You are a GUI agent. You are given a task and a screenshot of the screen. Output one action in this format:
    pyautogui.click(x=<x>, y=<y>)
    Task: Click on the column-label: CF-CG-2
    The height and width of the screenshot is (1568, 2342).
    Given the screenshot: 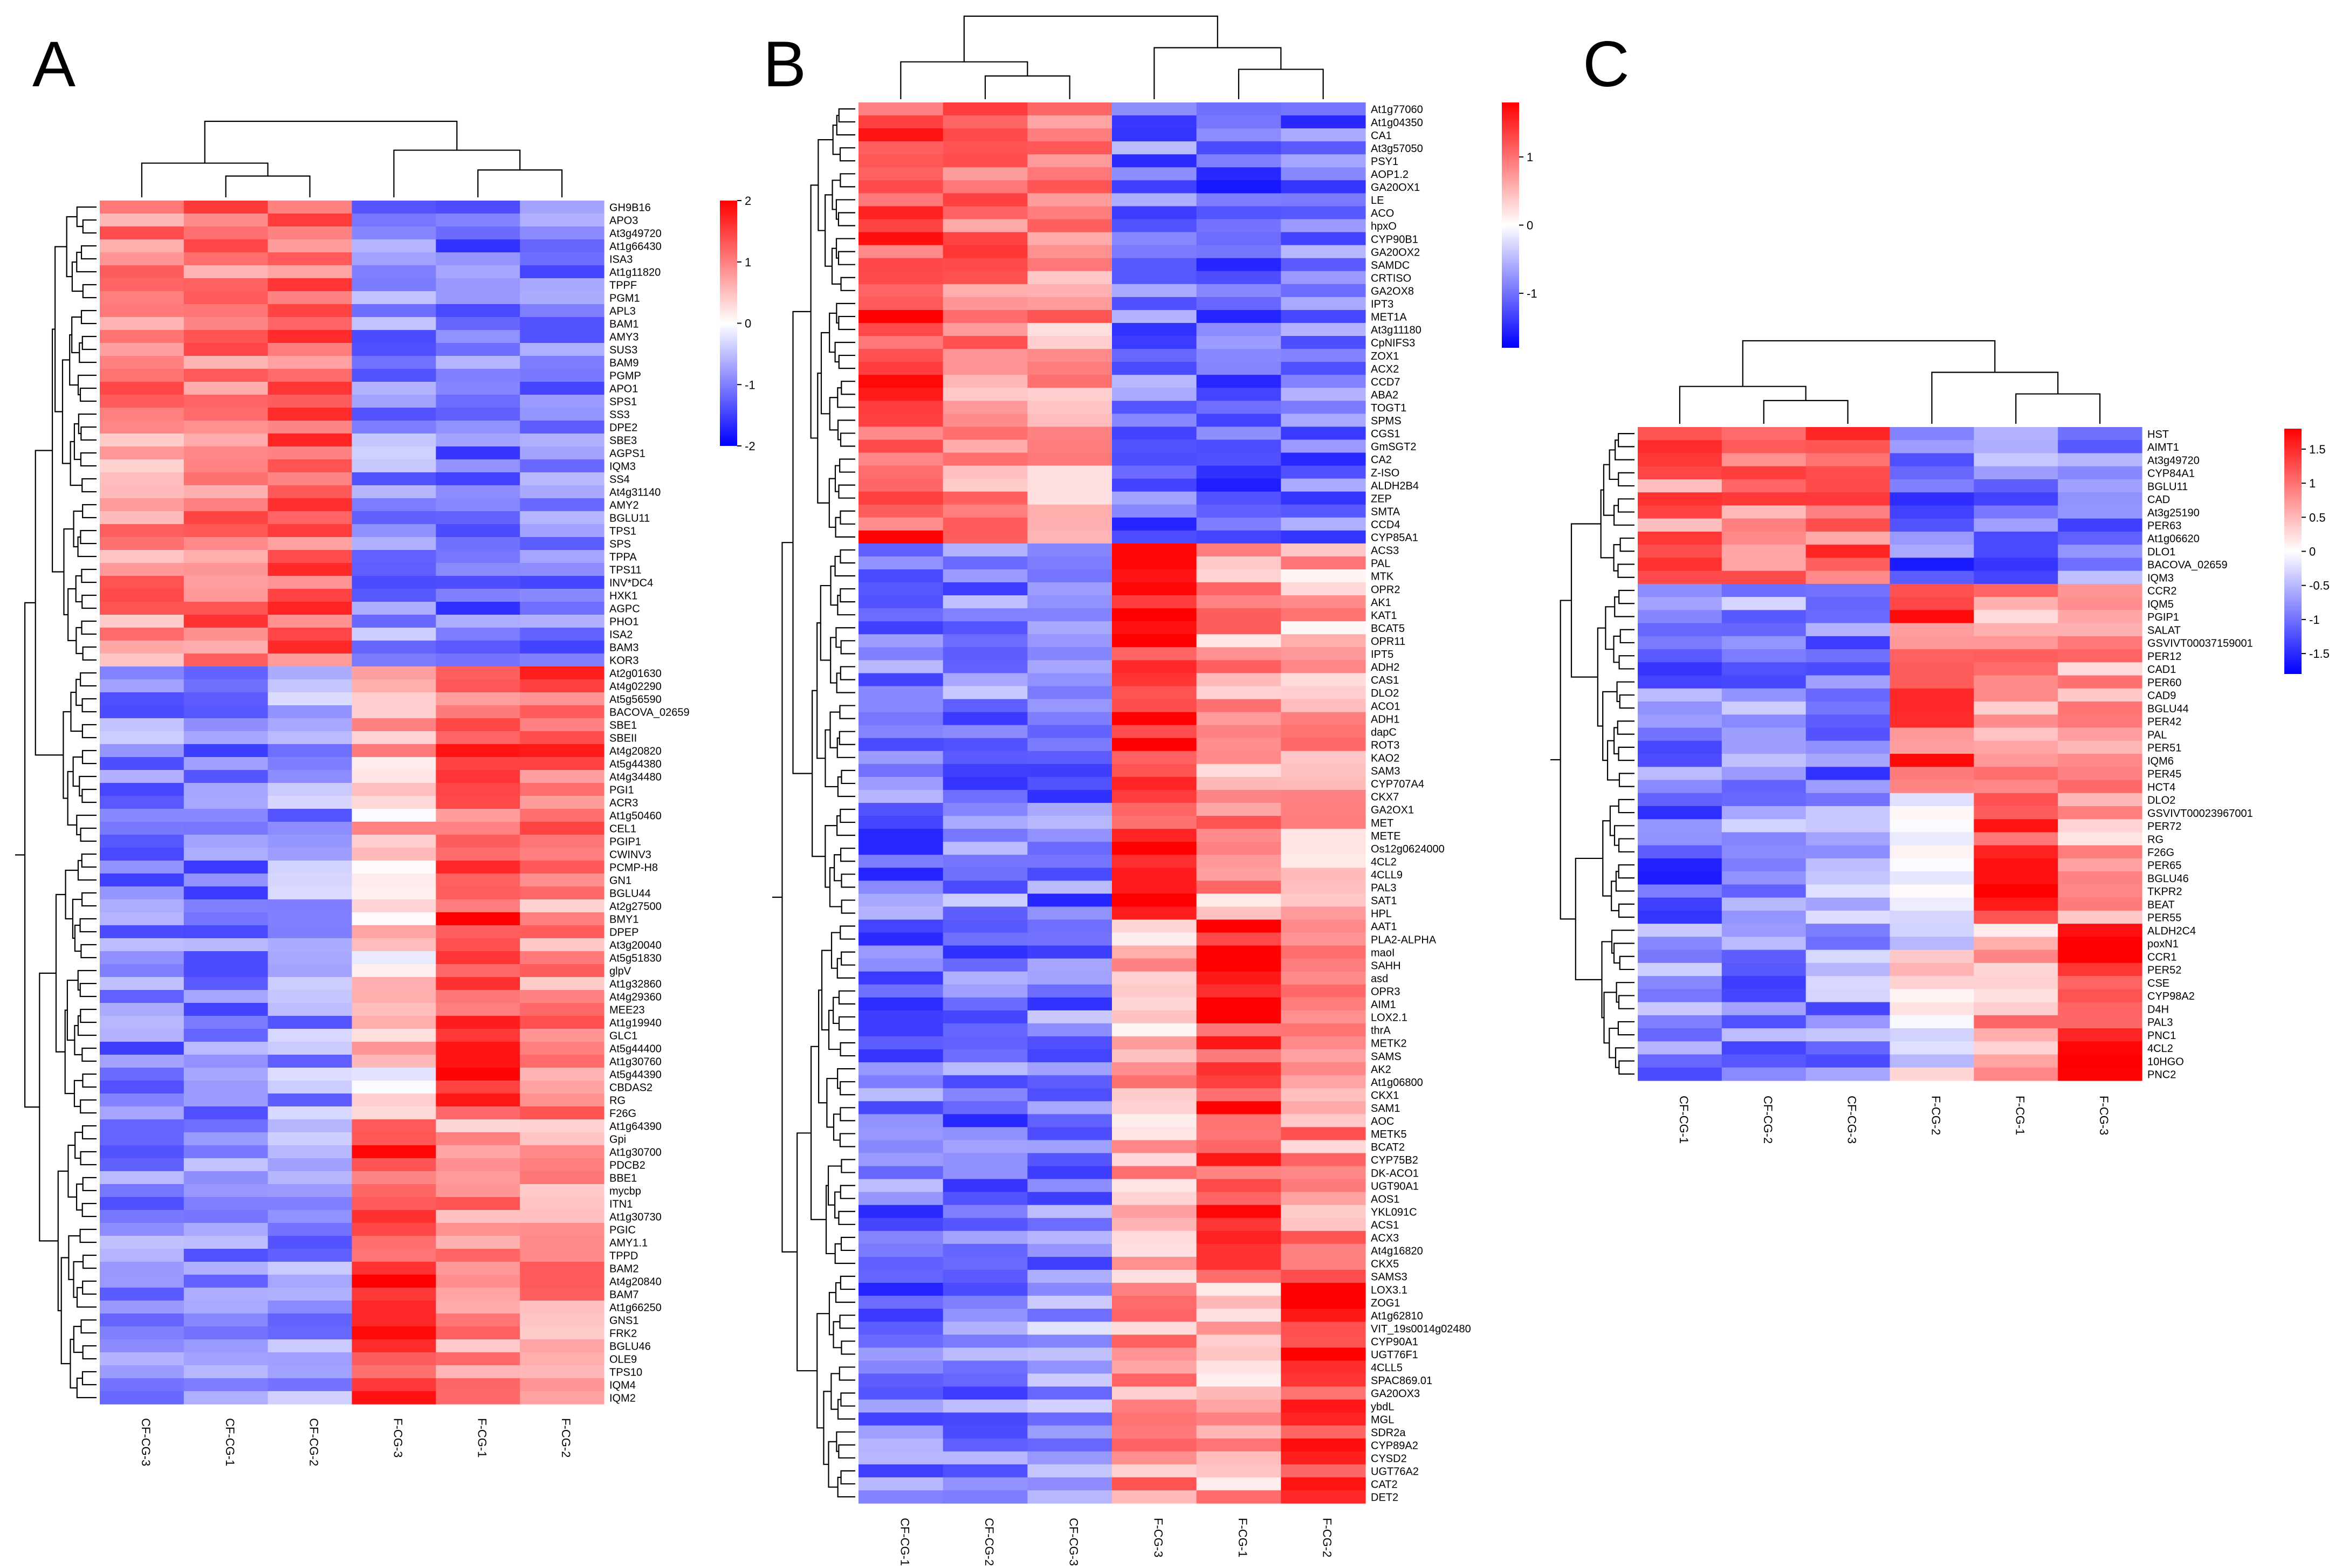 What is the action you would take?
    pyautogui.click(x=1768, y=1120)
    